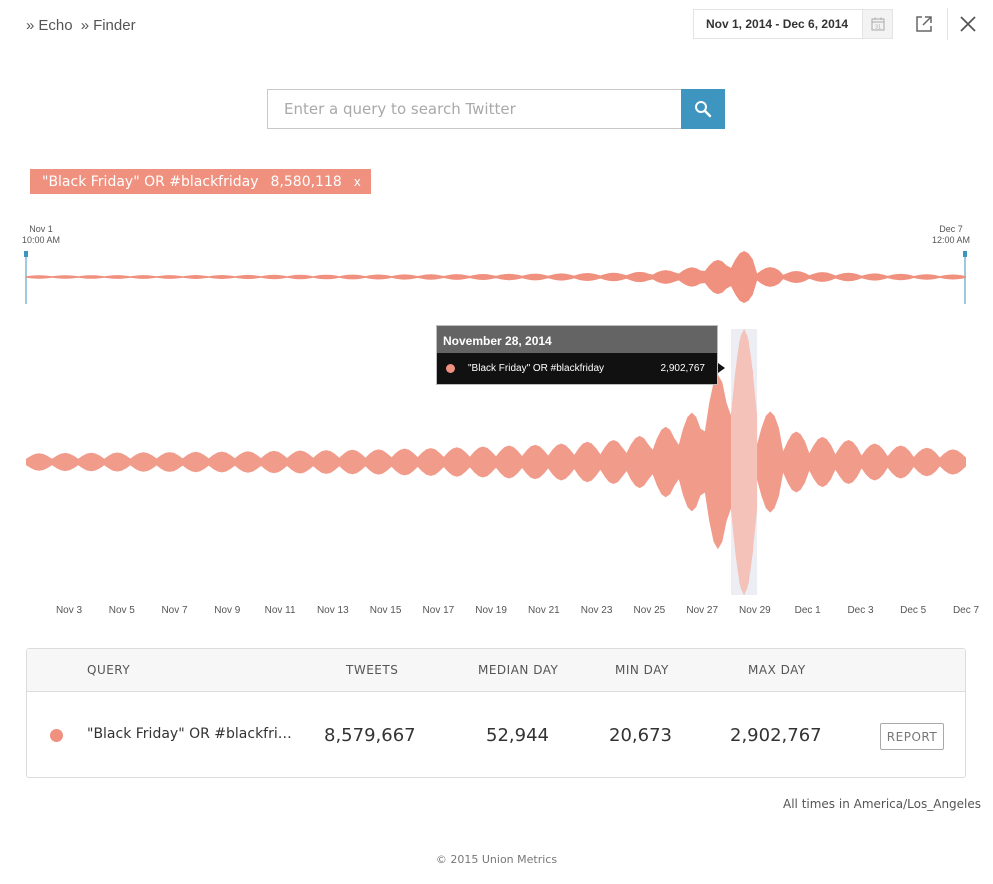  What do you see at coordinates (372, 670) in the screenshot?
I see `header-tweets: TWEETS` at bounding box center [372, 670].